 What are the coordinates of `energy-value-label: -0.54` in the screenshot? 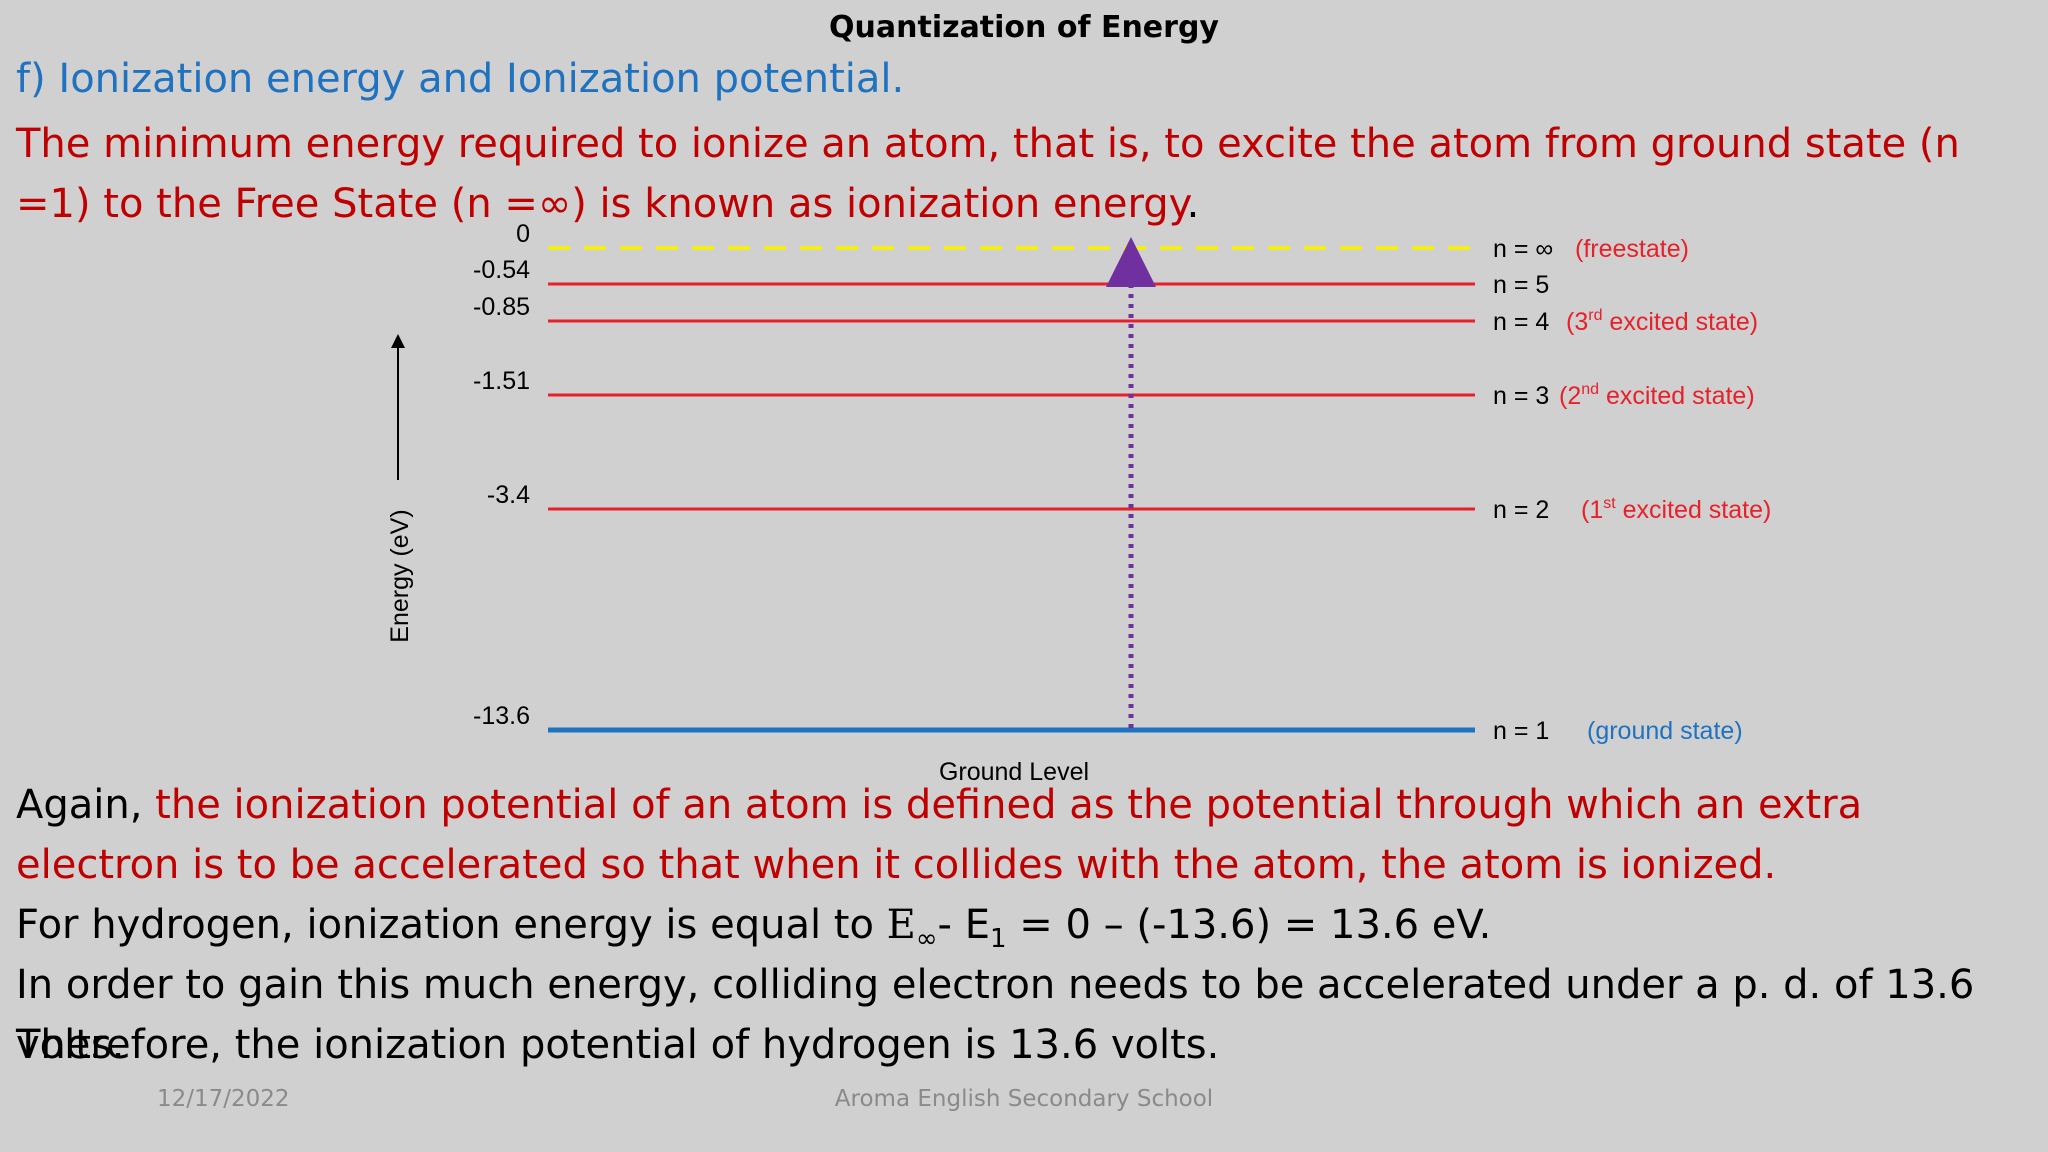 It's located at (501, 270).